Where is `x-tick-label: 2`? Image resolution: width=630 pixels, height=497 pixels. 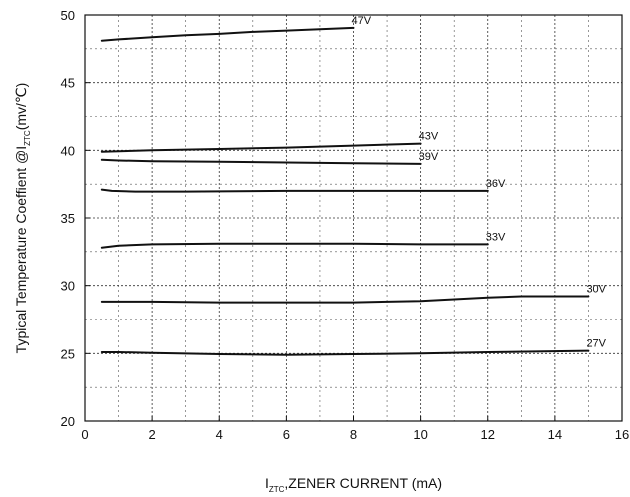 x-tick-label: 2 is located at coordinates (152, 434).